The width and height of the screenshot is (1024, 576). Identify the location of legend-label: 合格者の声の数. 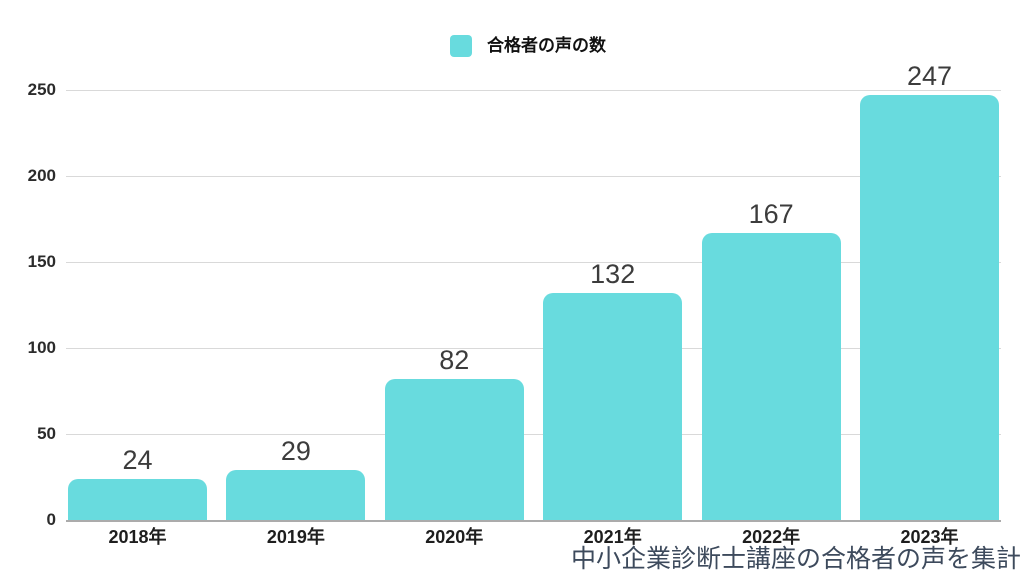
(546, 45).